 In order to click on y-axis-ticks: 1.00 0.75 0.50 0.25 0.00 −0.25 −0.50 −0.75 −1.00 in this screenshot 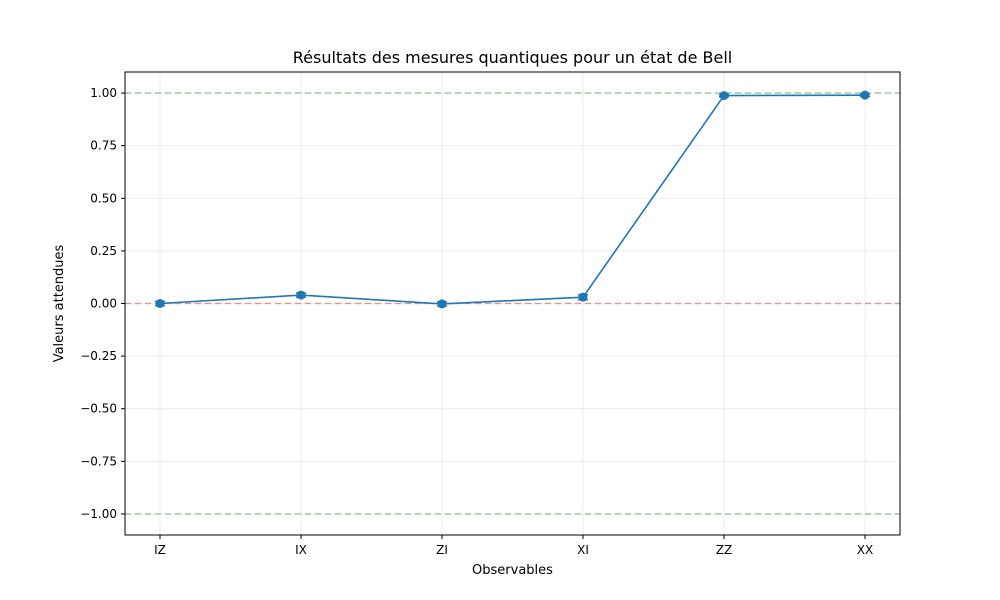, I will do `click(102, 303)`.